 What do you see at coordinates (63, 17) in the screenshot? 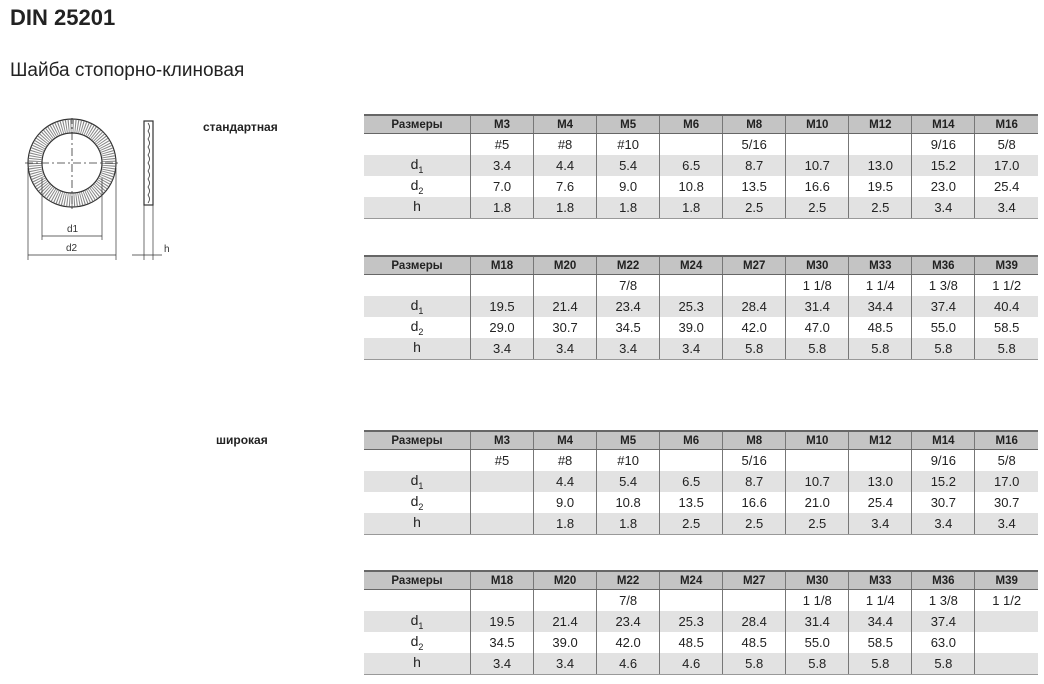
I see `page-title: DIN 25201` at bounding box center [63, 17].